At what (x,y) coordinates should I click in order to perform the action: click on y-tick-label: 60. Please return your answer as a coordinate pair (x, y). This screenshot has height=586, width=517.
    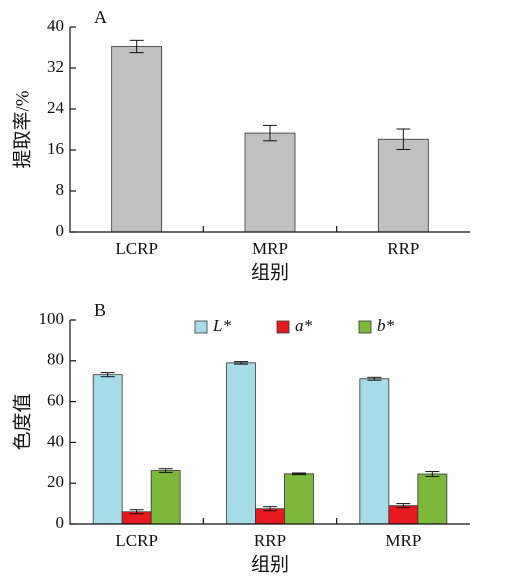
    Looking at the image, I should click on (55, 400).